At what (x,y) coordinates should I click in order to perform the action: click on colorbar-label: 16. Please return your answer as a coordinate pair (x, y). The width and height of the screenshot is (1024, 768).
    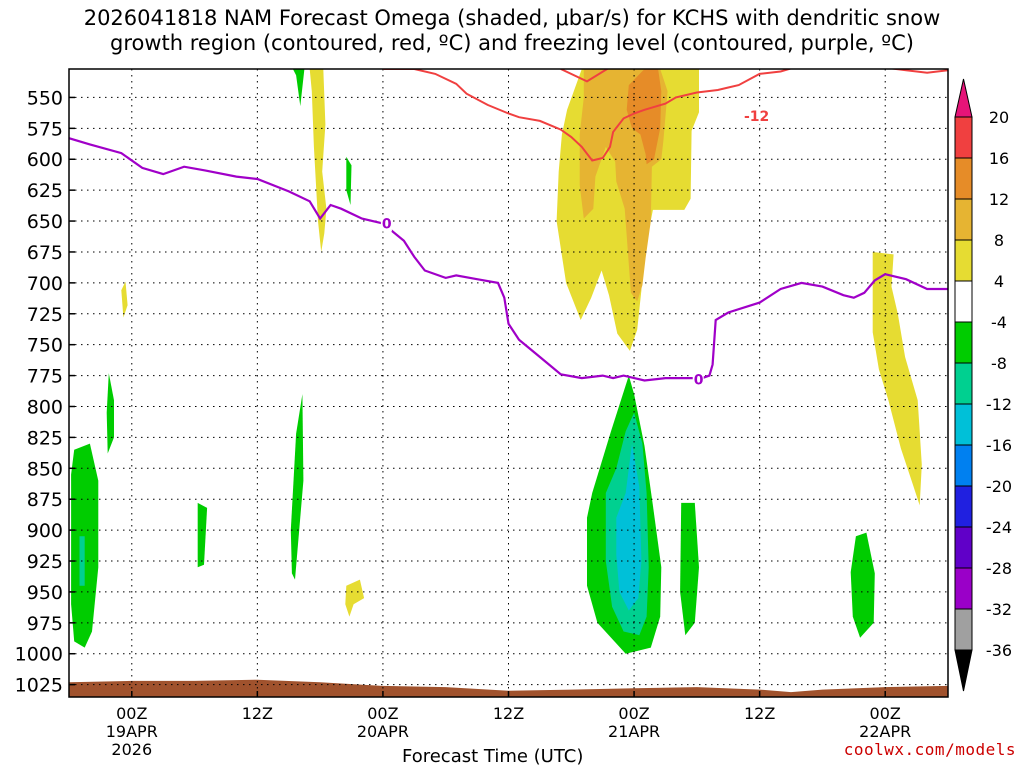
    Looking at the image, I should click on (999, 158).